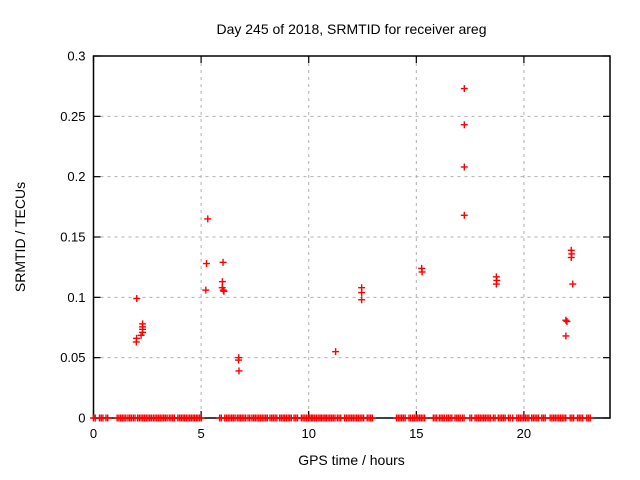  Describe the element at coordinates (76, 297) in the screenshot. I see `y-tick-label: 0.1` at that location.